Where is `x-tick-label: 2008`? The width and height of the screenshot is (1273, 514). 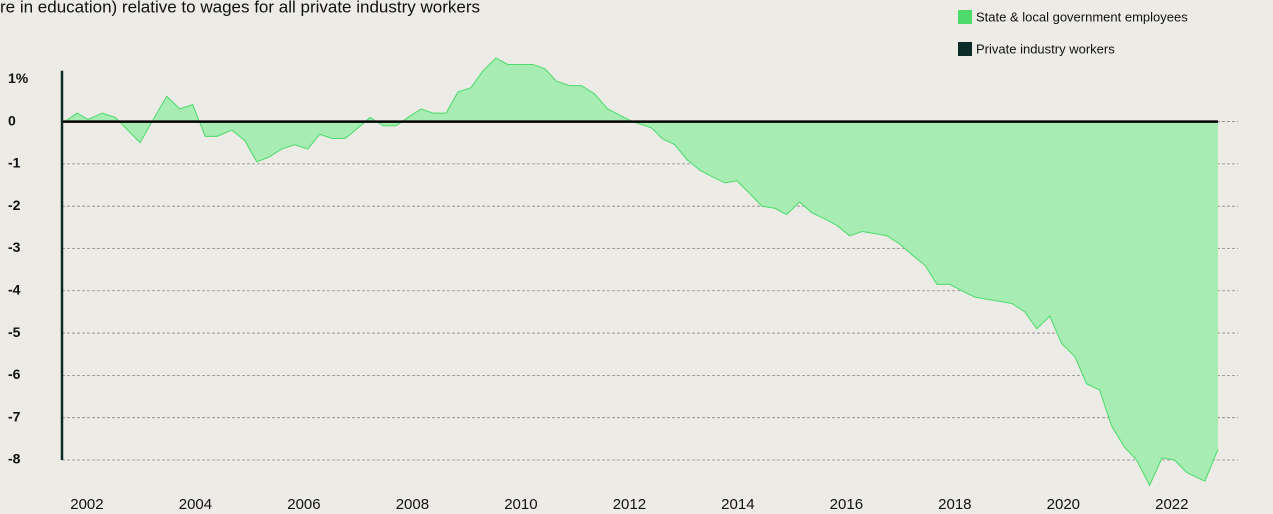
x-tick-label: 2008 is located at coordinates (412, 504).